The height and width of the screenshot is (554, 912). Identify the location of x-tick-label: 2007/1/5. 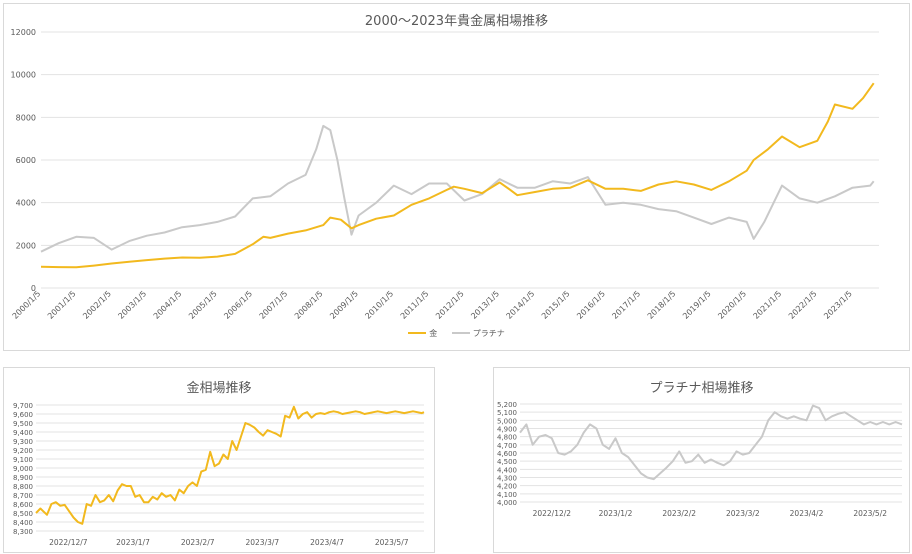
(274, 305).